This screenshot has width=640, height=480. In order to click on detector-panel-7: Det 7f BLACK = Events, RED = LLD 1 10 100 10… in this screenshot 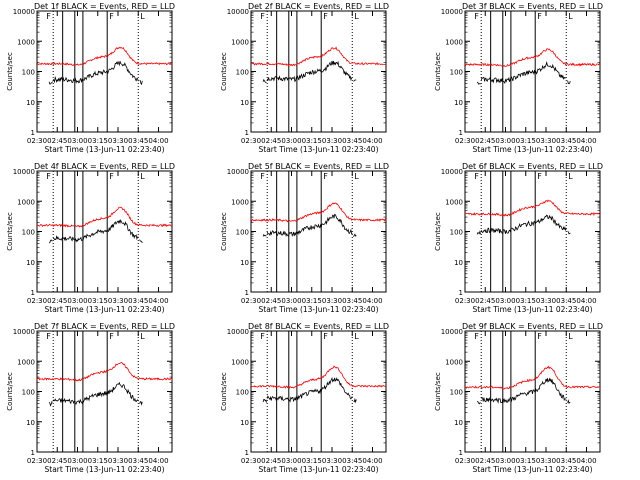, I will do `click(90, 398)`.